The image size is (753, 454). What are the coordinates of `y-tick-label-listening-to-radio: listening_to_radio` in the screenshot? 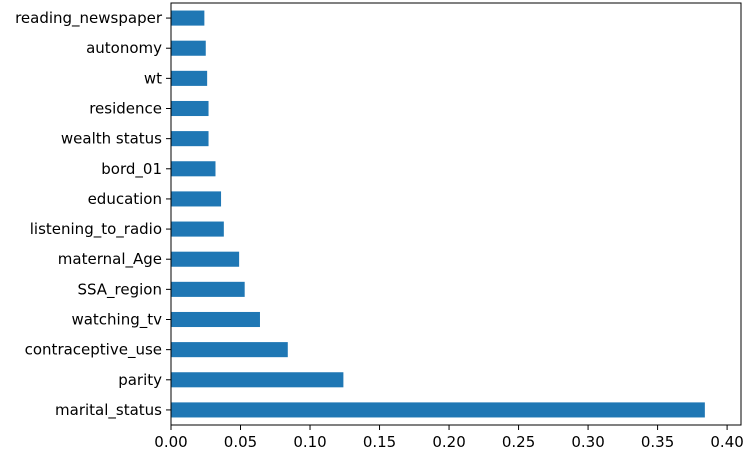 It's located at (96, 229).